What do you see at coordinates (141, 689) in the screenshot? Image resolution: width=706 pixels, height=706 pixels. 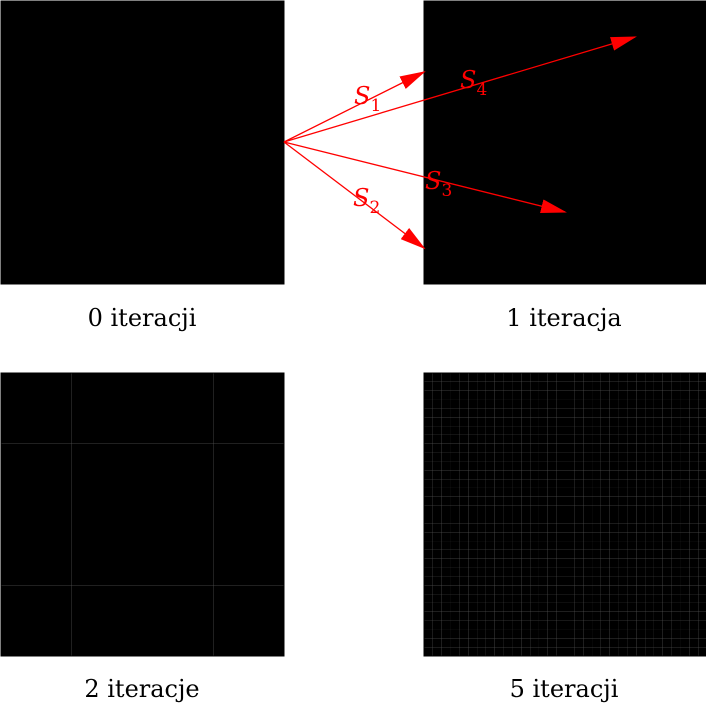 I see `caption-2: 2 iteracje` at bounding box center [141, 689].